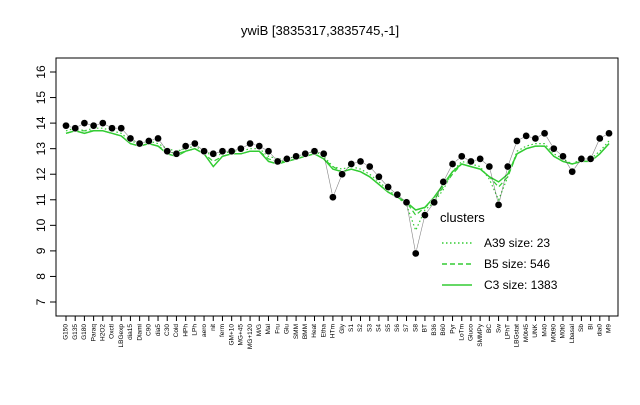 This screenshot has width=640, height=405. Describe the element at coordinates (609, 328) in the screenshot. I see `x-tick-label: M9` at that location.